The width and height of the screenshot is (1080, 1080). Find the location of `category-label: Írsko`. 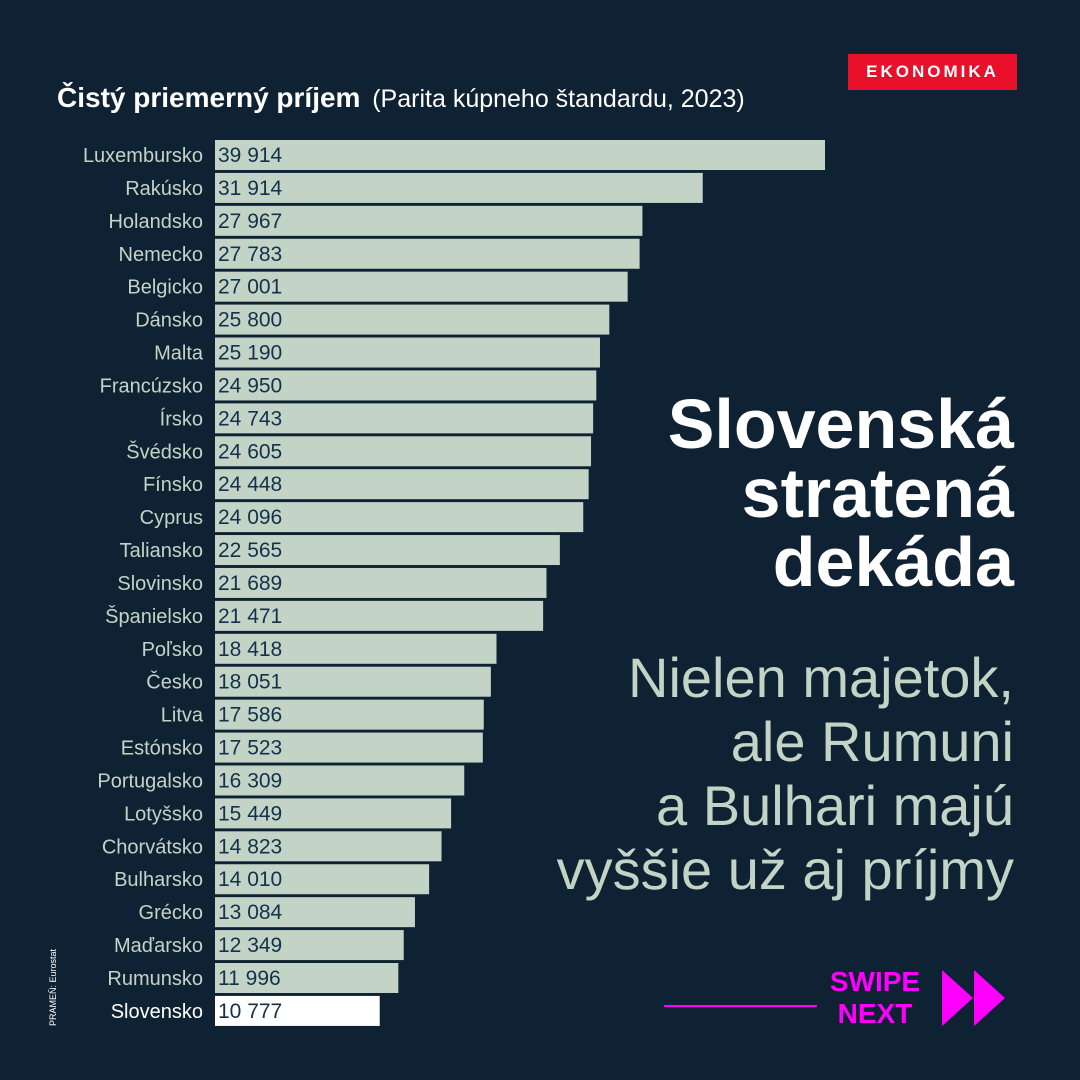

category-label: Írsko is located at coordinates (181, 418).